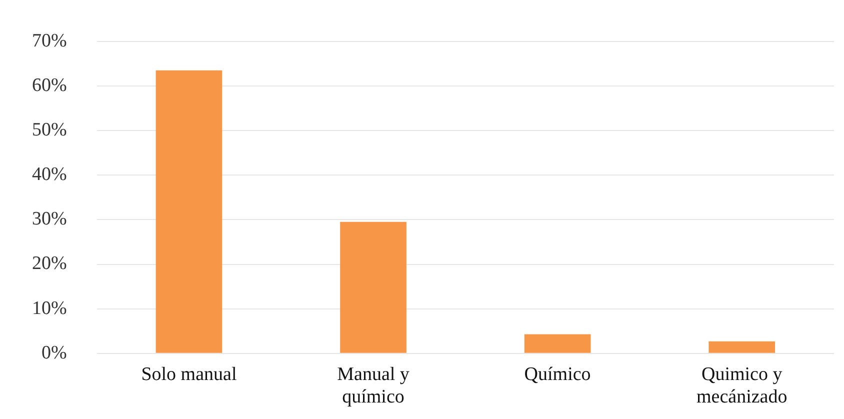 The image size is (844, 419). Describe the element at coordinates (49, 175) in the screenshot. I see `y-tick-label: 40%` at that location.